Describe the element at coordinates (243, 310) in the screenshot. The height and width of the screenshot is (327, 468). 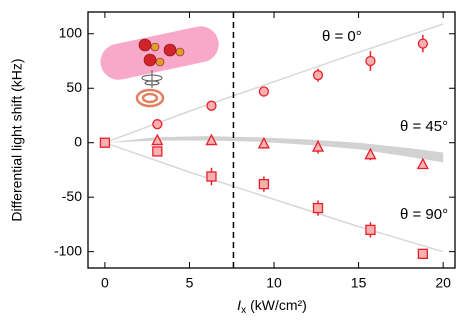
I see `x-label-subscript: x` at that location.